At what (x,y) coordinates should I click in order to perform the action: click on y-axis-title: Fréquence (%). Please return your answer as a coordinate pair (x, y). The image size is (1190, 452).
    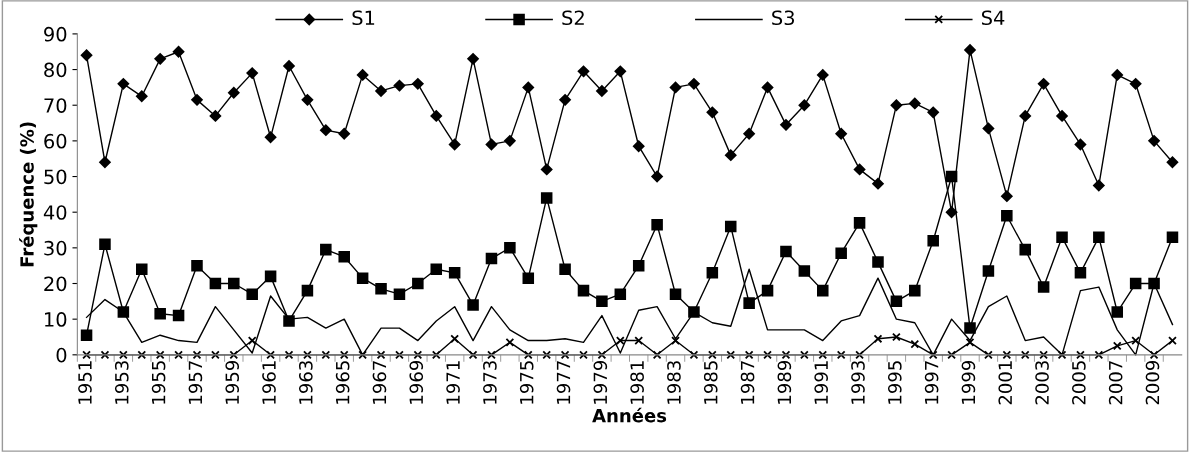
    Looking at the image, I should click on (28, 194).